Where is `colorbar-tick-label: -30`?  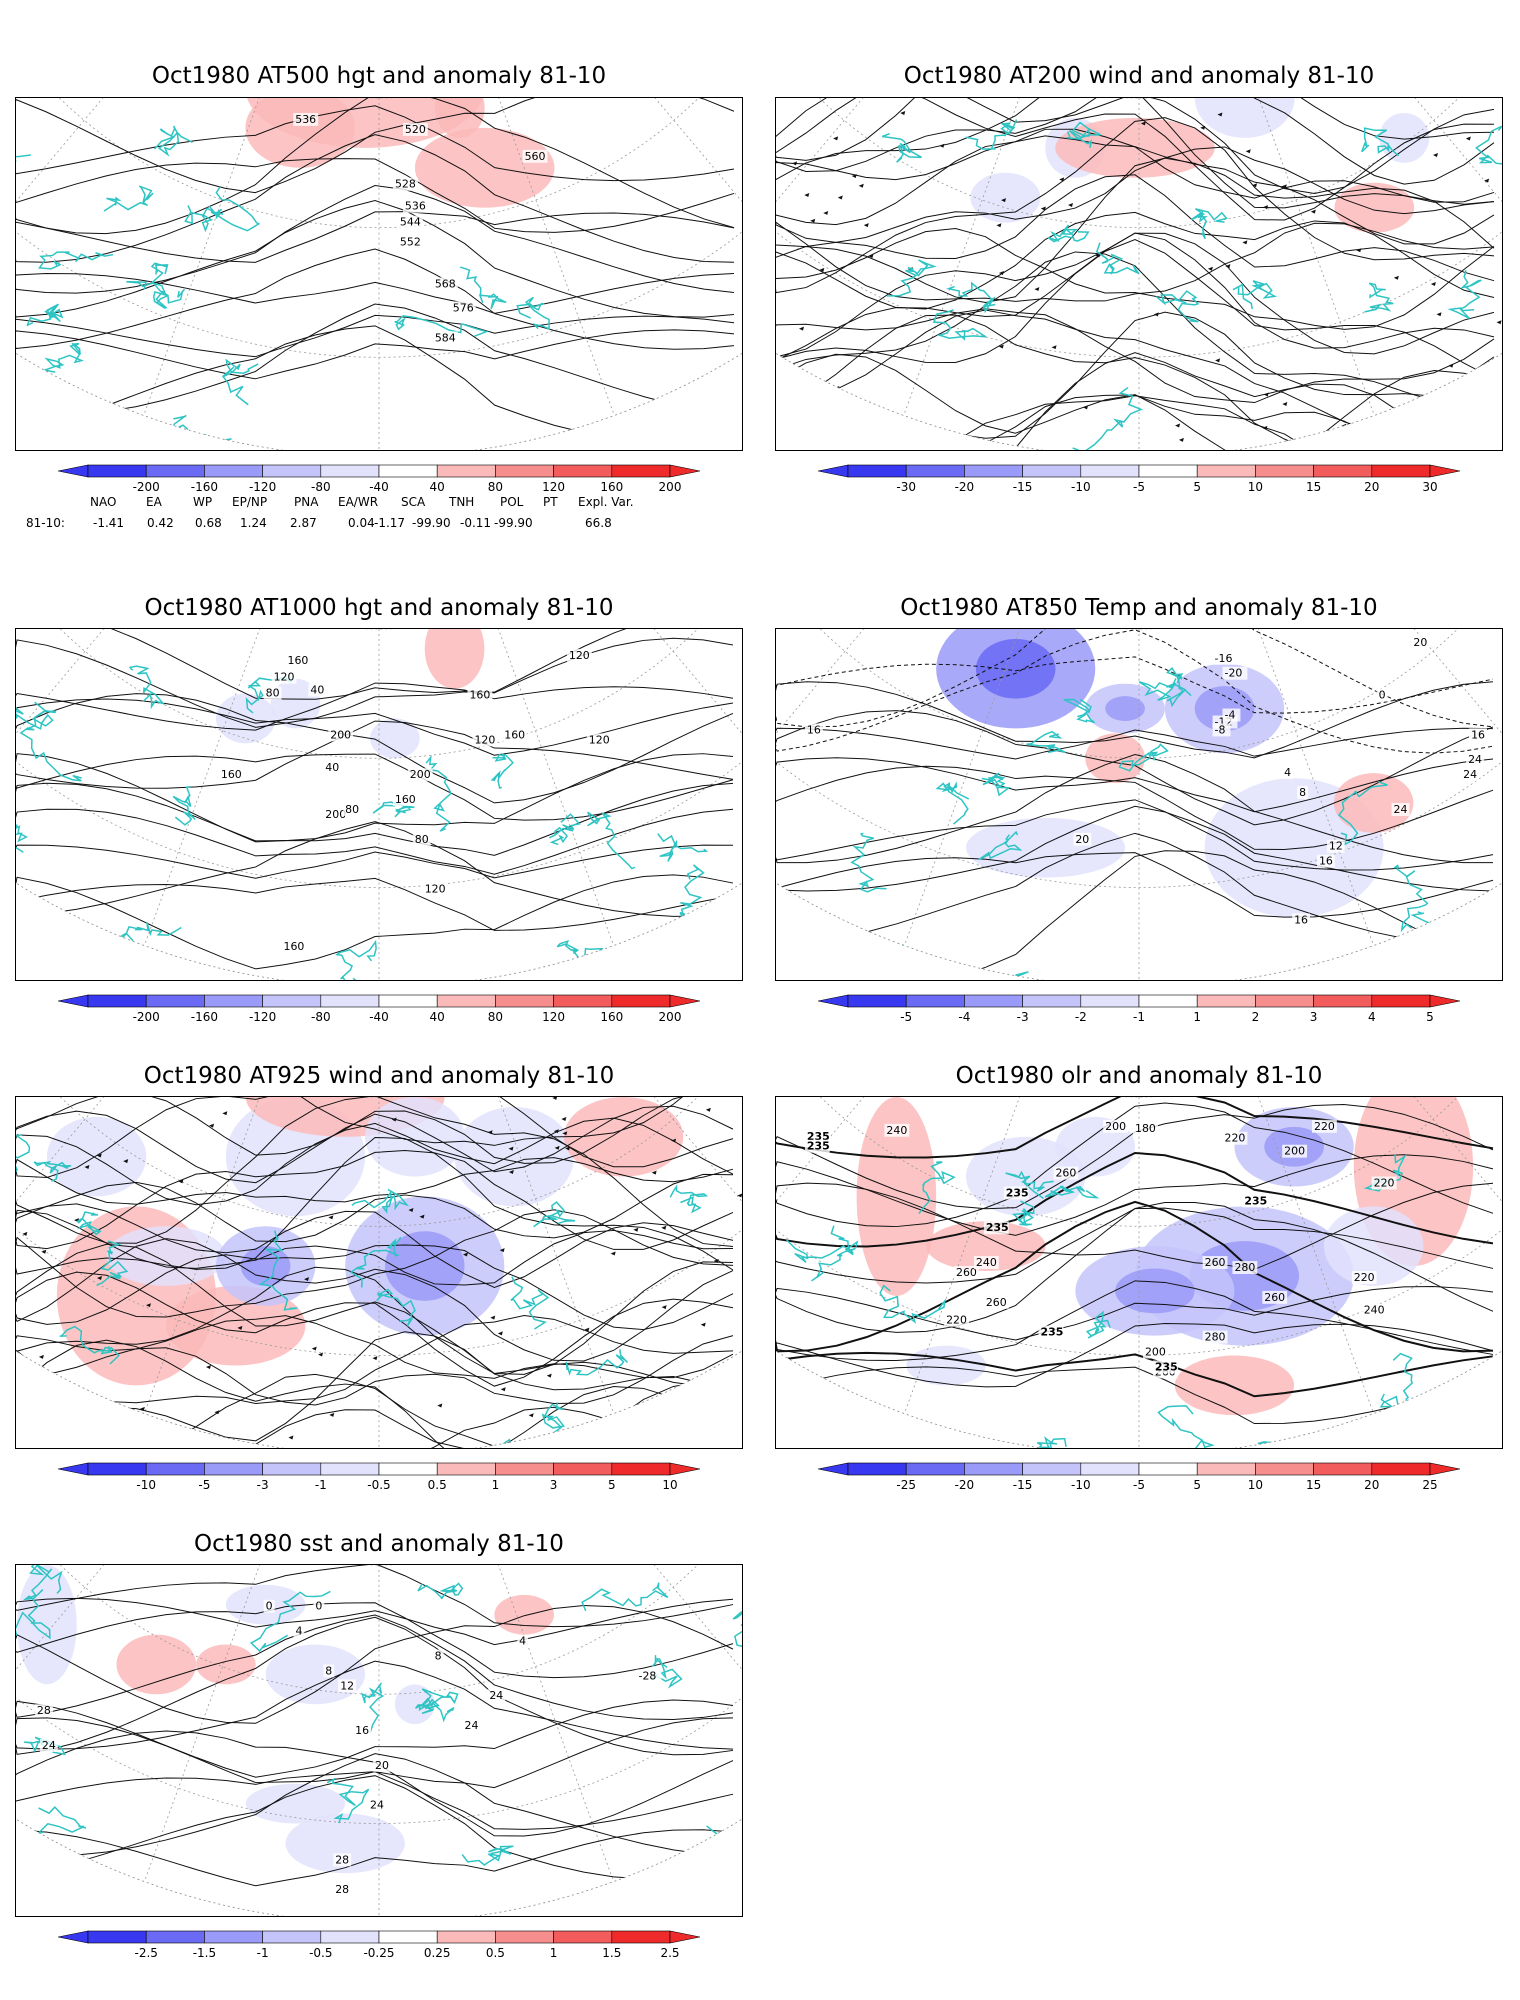
colorbar-tick-label: -30 is located at coordinates (906, 487).